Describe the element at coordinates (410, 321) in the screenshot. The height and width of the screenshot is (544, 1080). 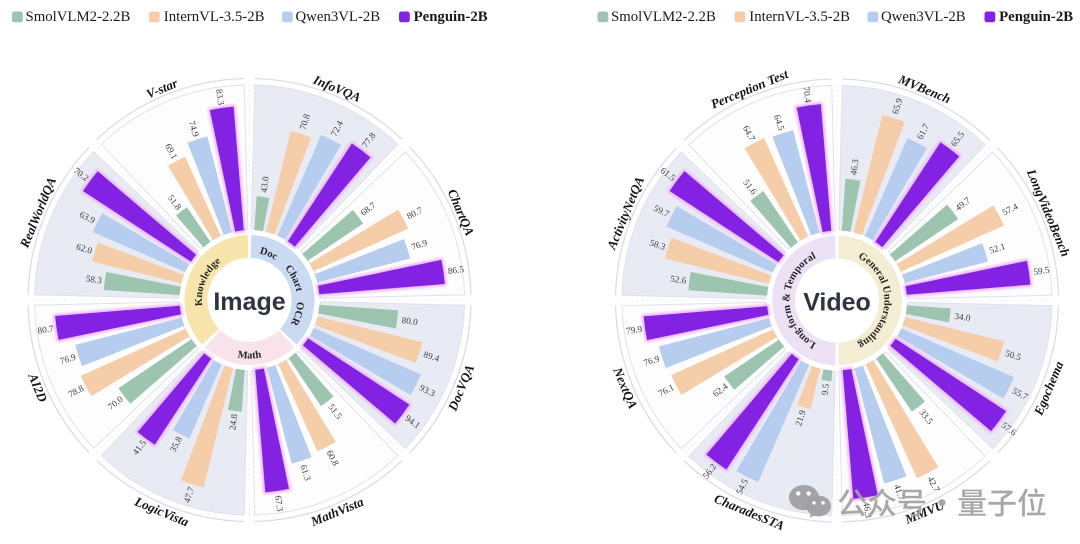
I see `svg-text: 80.0` at that location.